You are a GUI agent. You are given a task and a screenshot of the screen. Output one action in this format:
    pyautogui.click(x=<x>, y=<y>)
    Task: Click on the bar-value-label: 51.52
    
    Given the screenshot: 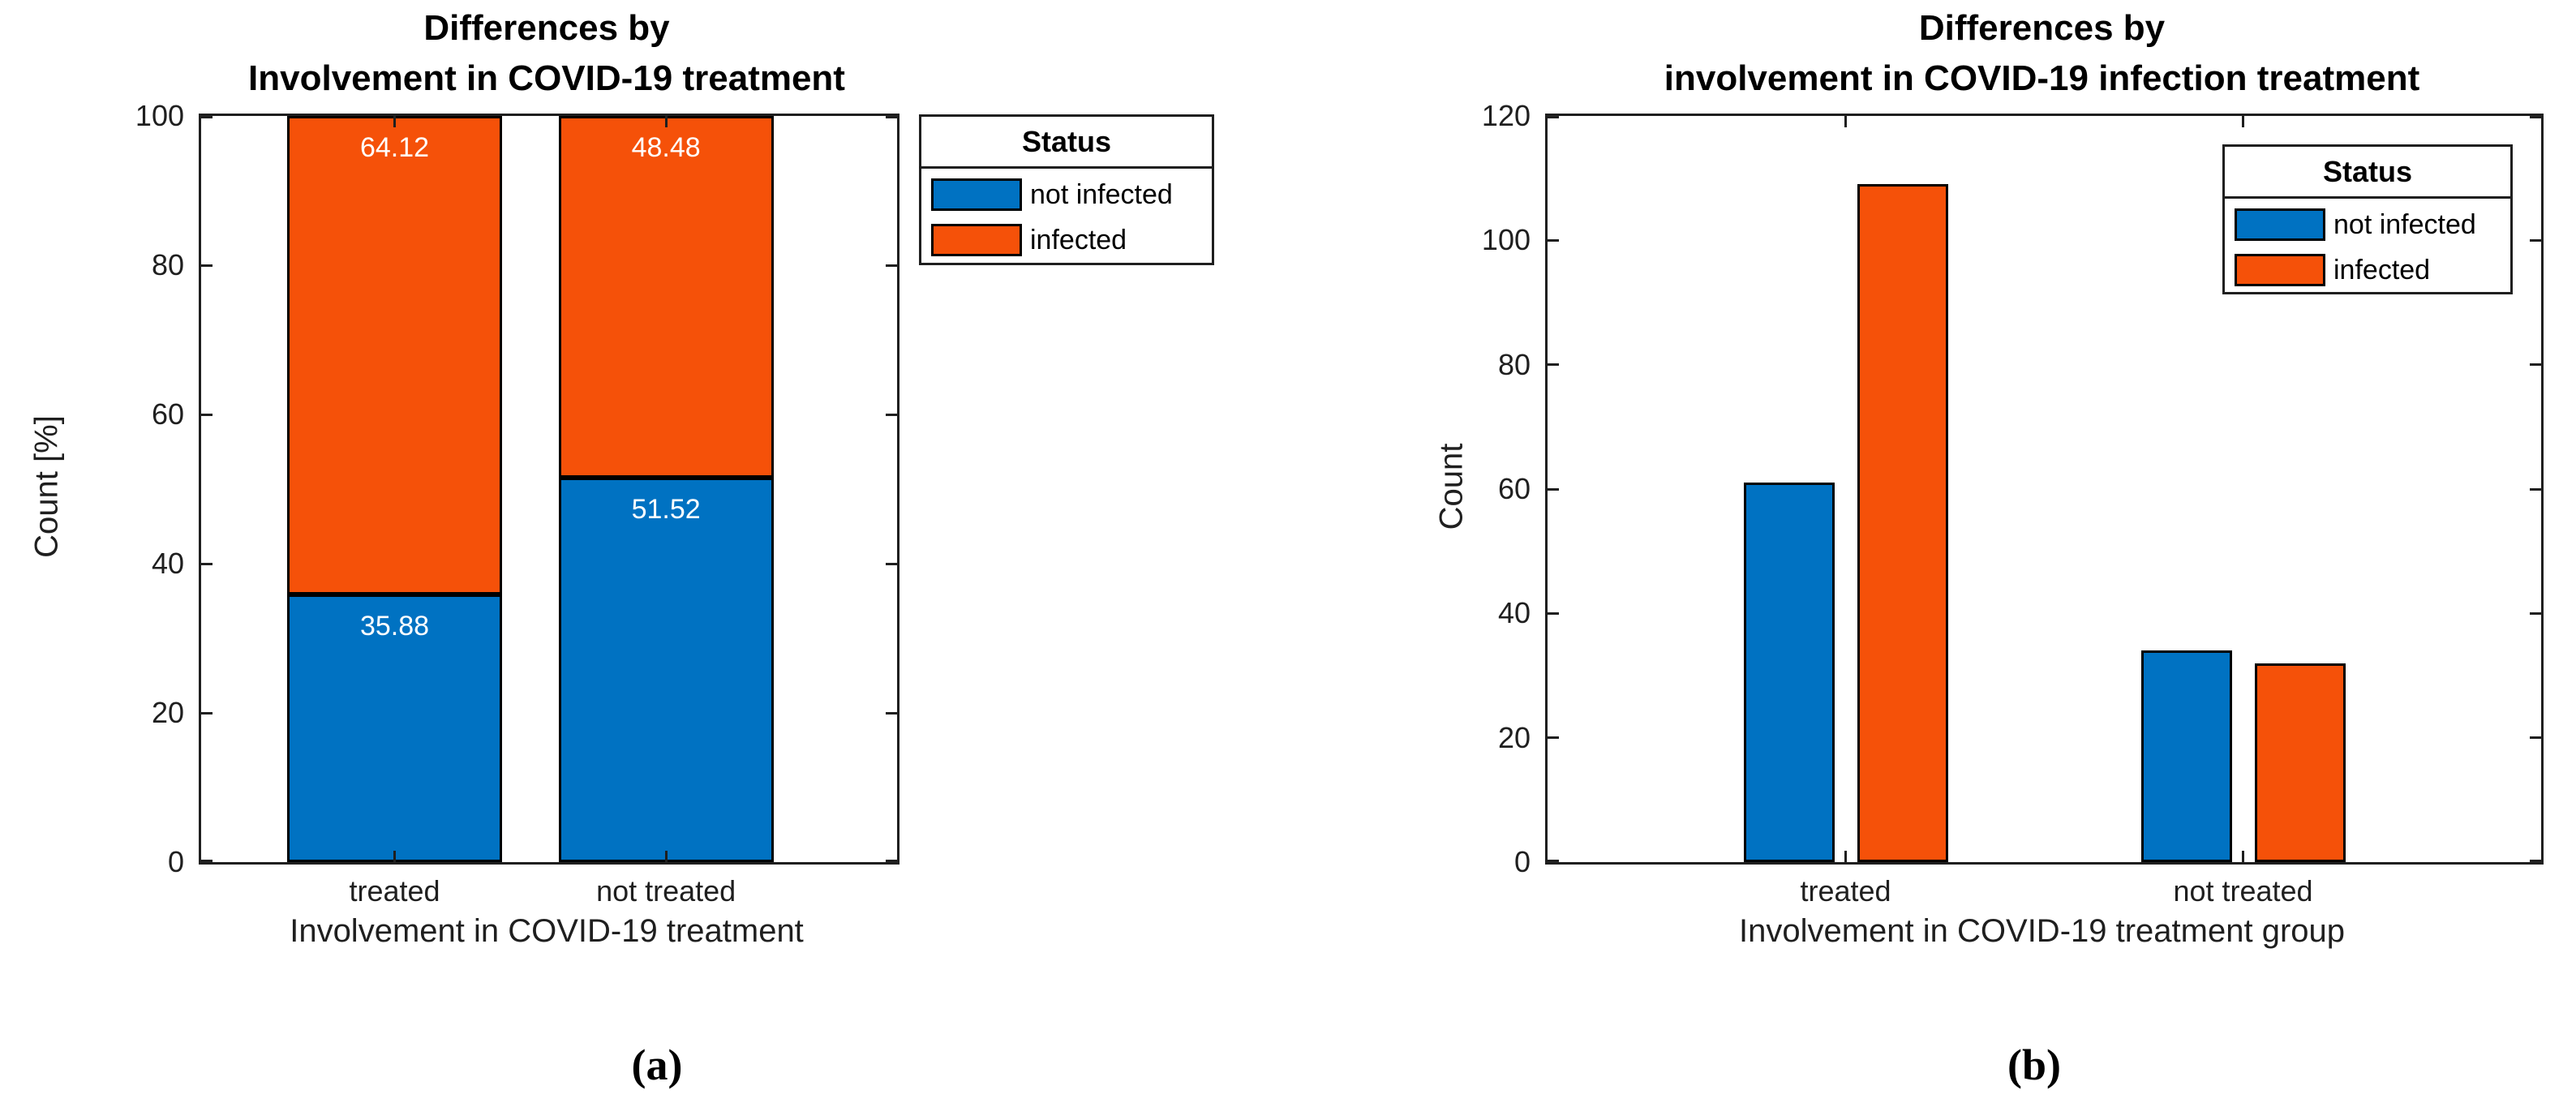 What is the action you would take?
    pyautogui.click(x=666, y=510)
    